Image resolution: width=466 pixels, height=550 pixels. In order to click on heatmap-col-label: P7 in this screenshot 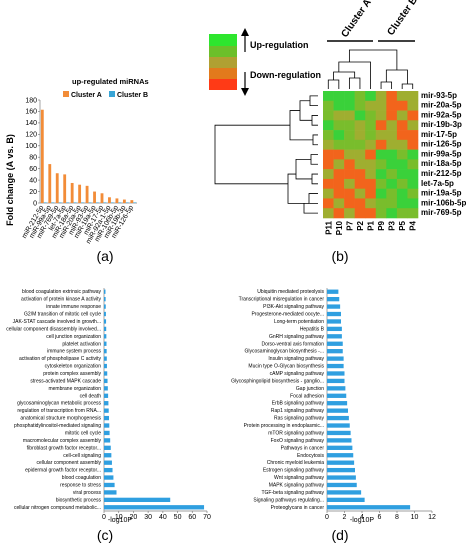, I will do `click(349, 225)`.